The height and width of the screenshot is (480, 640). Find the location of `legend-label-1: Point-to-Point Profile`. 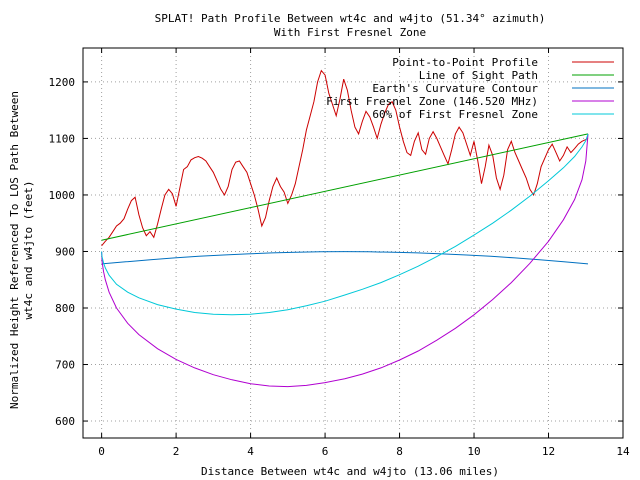

legend-label-1: Point-to-Point Profile is located at coordinates (465, 62).